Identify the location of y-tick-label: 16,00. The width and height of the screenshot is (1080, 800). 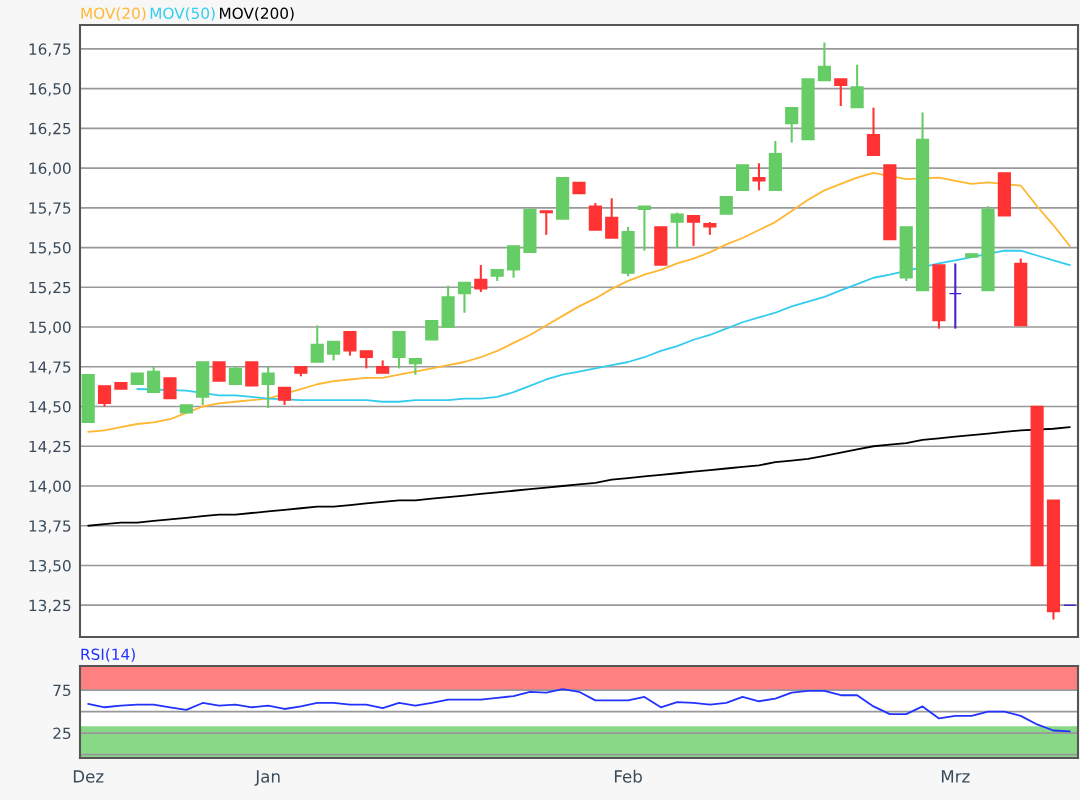
(50, 169).